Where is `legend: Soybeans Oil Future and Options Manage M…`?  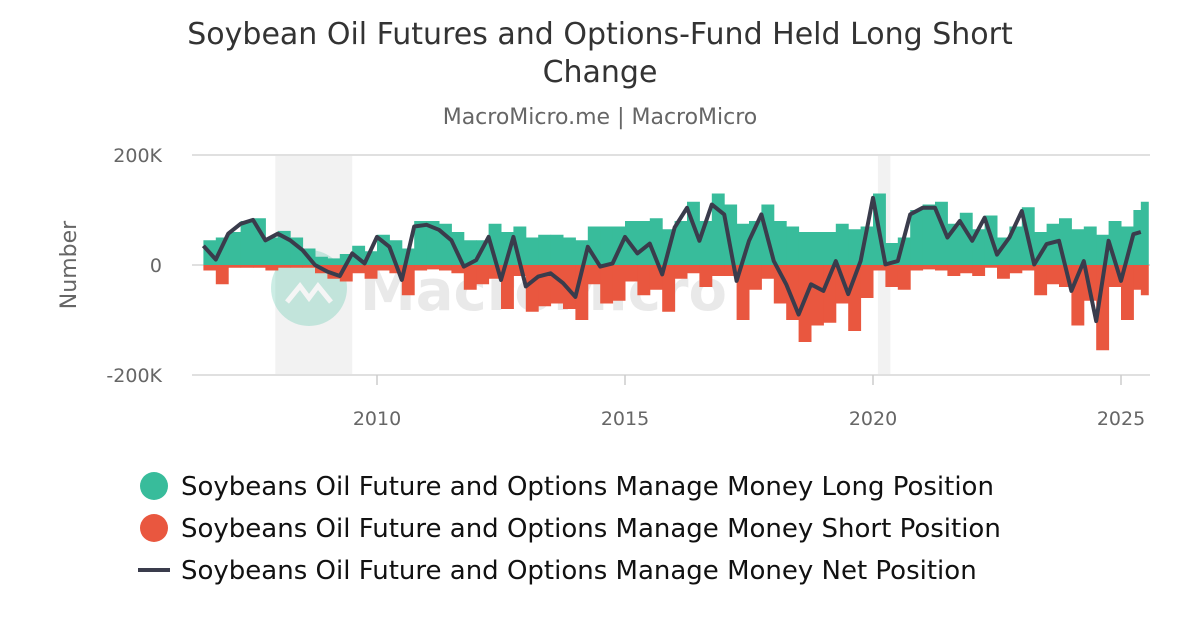
legend: Soybeans Oil Future and Options Manage M… is located at coordinates (569, 529).